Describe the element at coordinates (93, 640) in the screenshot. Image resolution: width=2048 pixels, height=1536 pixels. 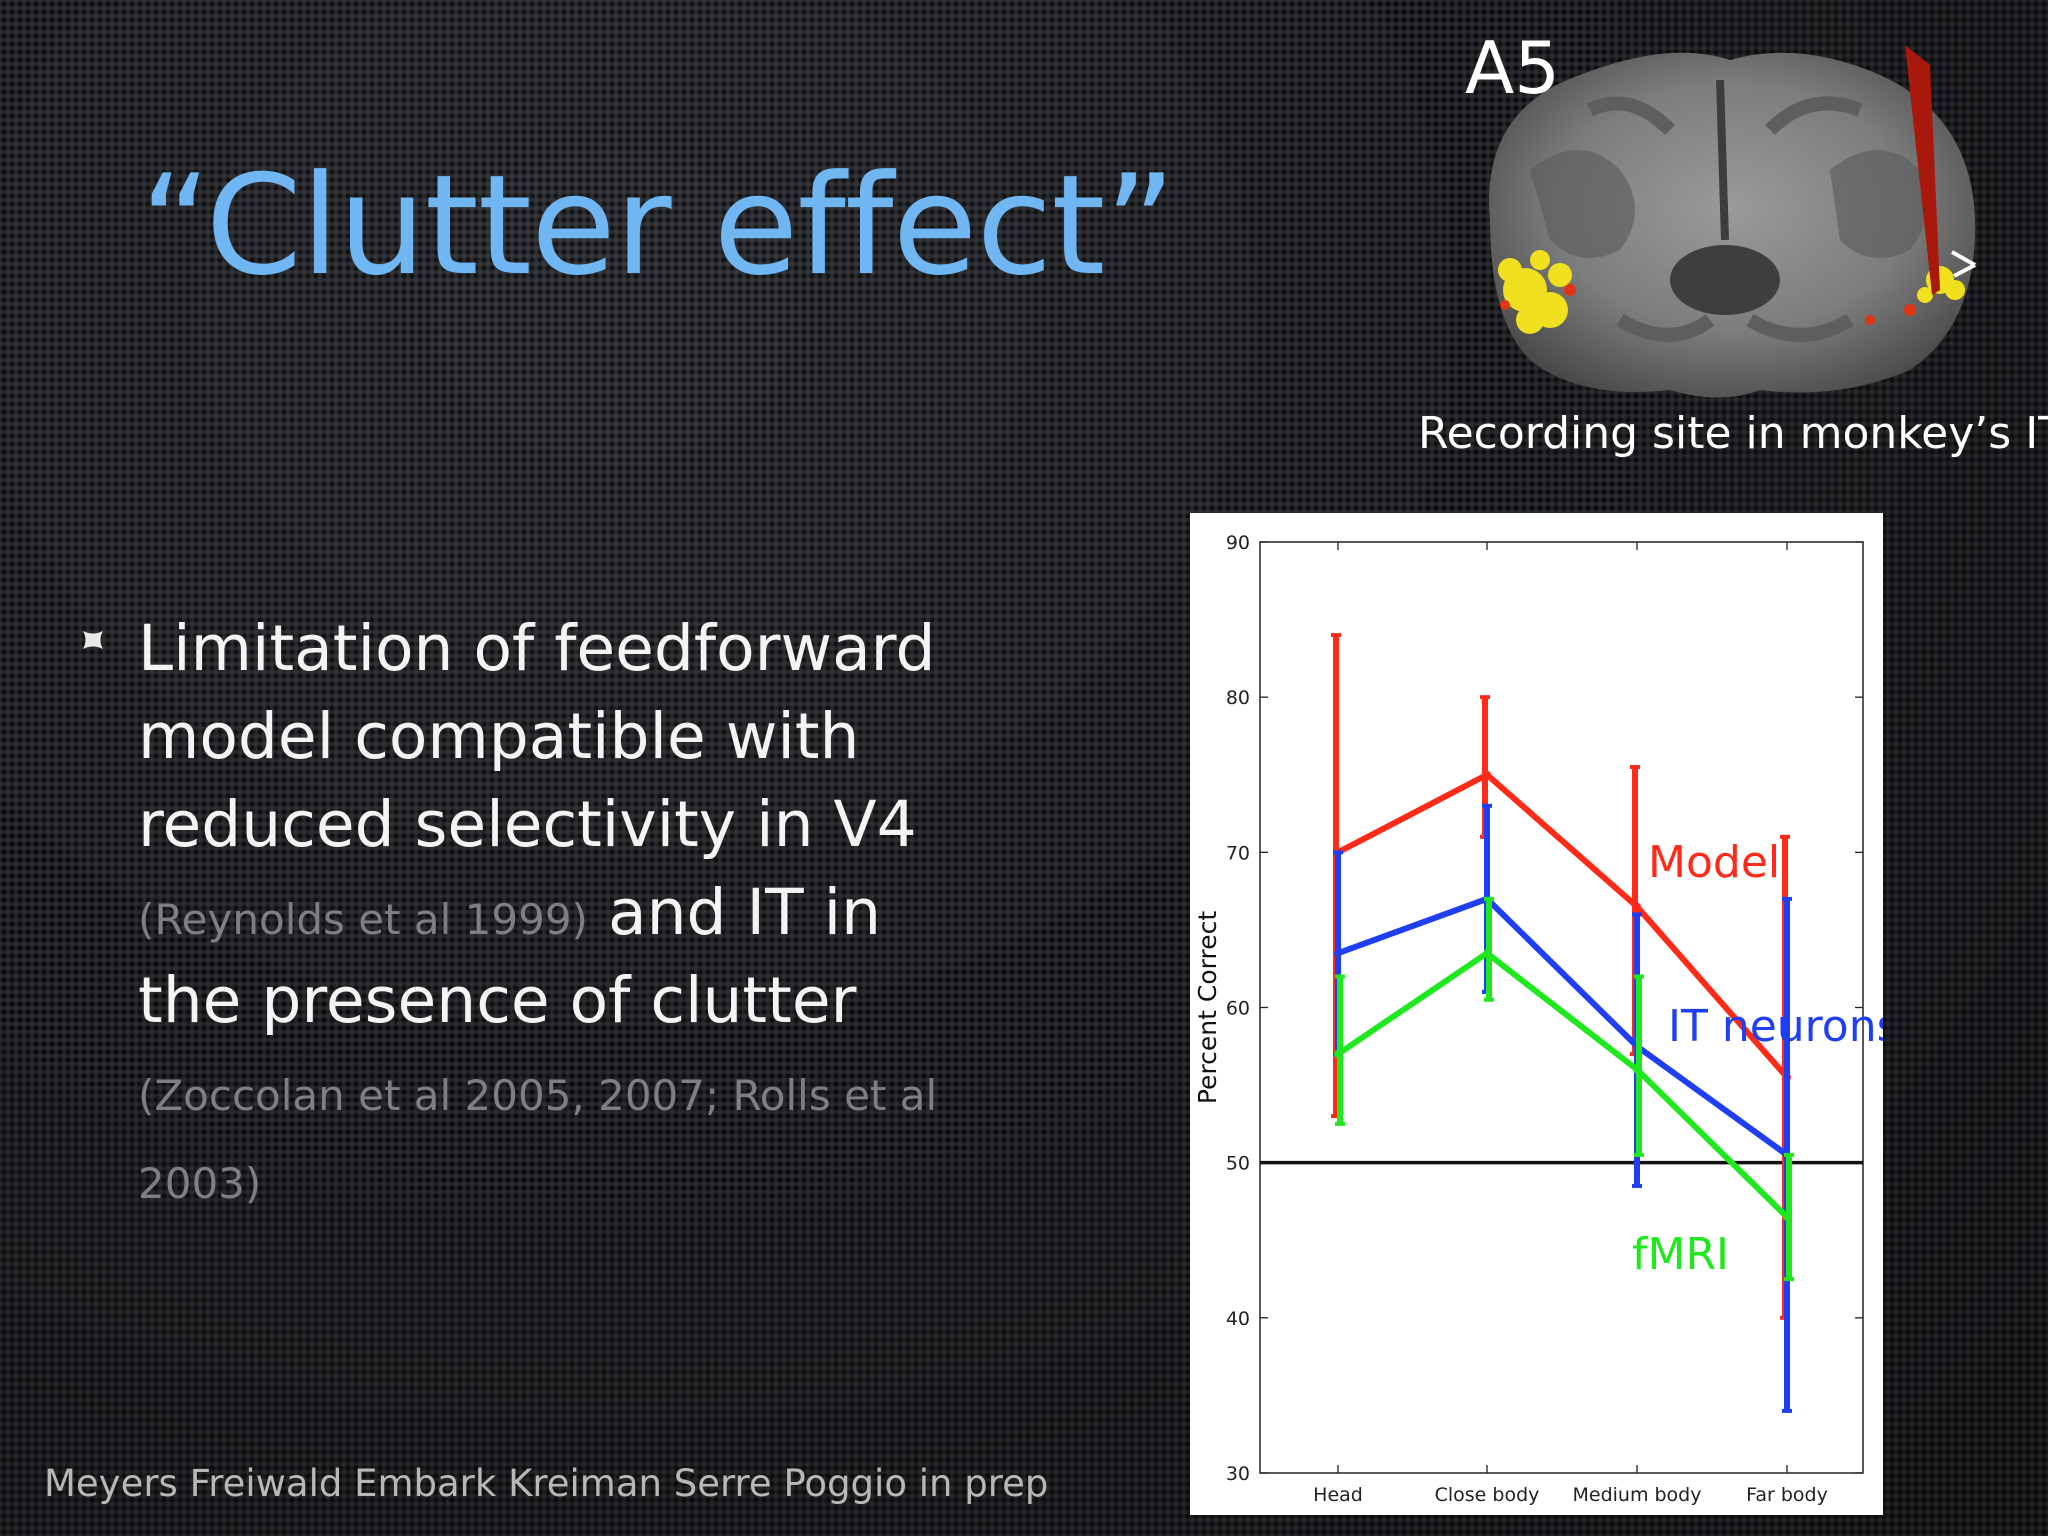
I see `bullet-icon` at that location.